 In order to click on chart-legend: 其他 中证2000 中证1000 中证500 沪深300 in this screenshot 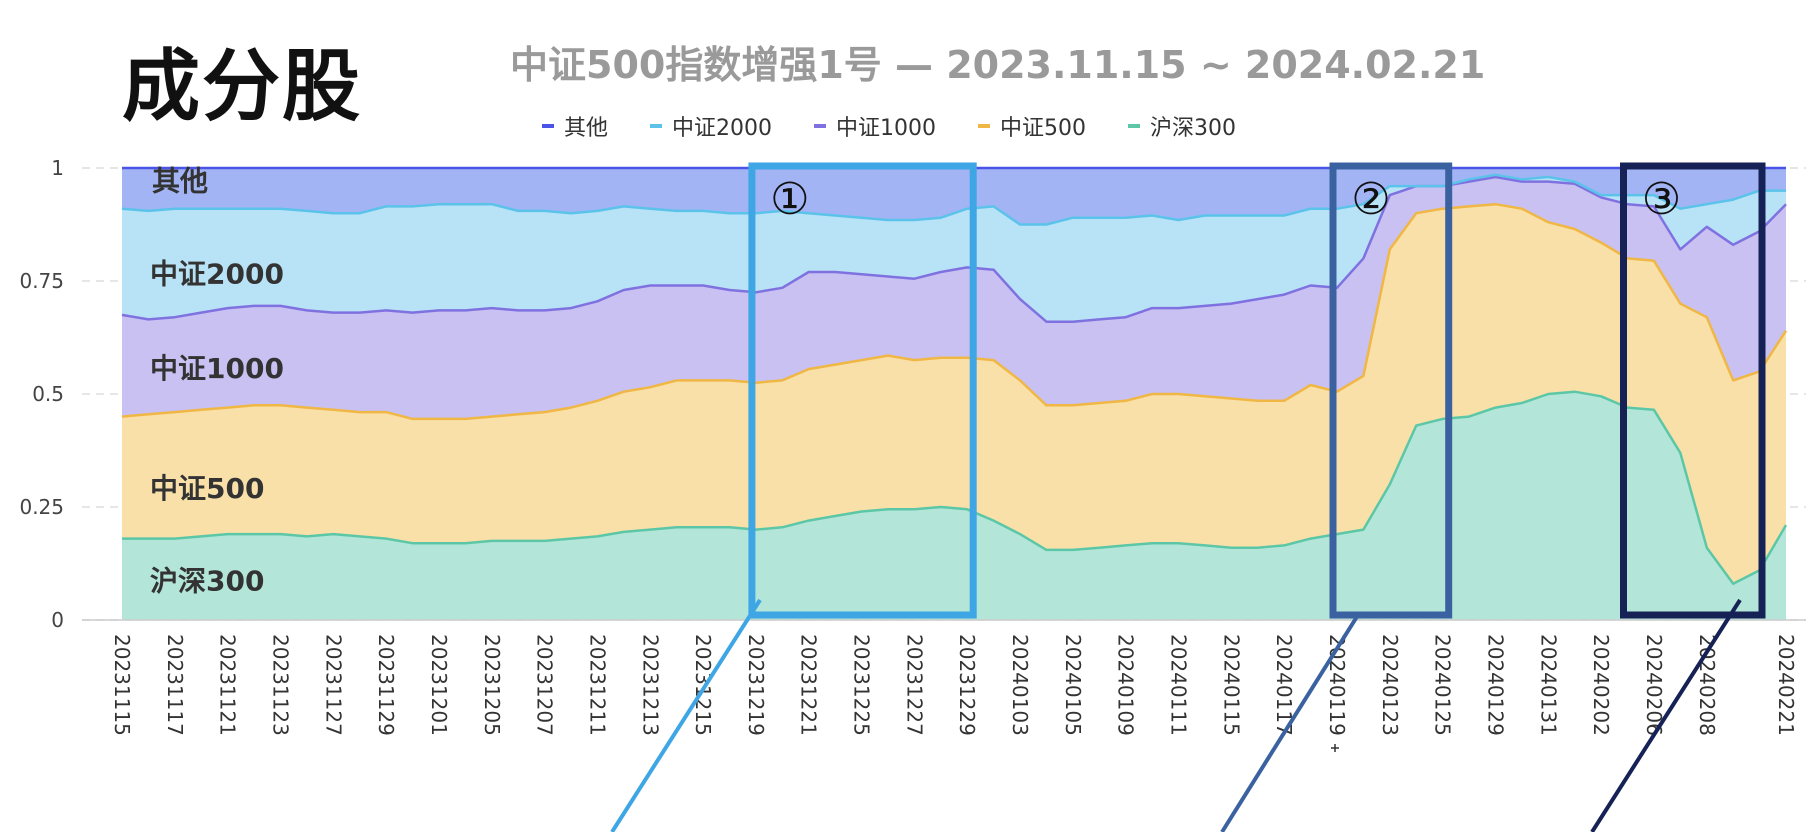, I will do `click(889, 126)`.